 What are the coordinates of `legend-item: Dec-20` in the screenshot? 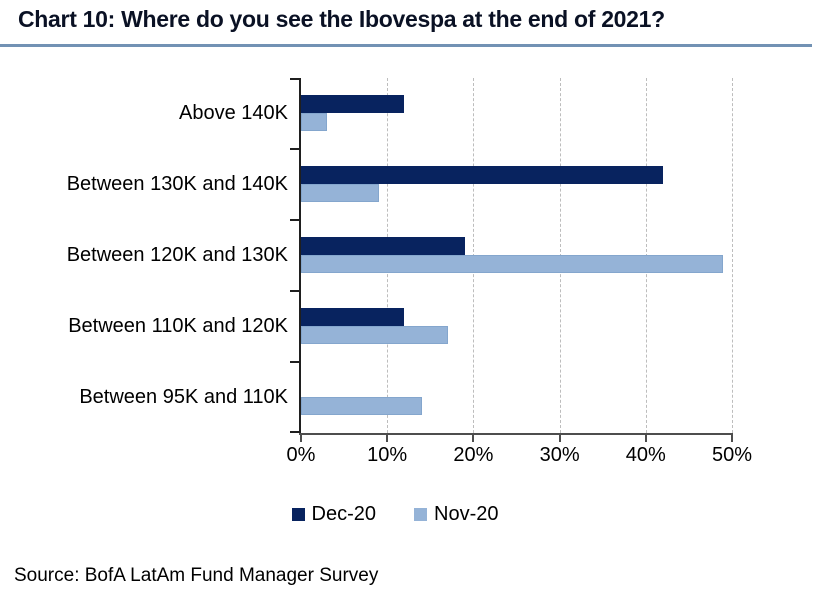 It's located at (333, 514).